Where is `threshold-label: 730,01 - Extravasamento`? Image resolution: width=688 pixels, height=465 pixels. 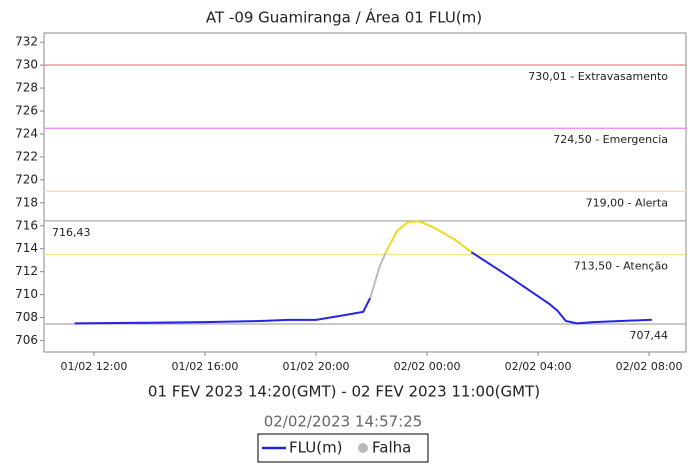
threshold-label: 730,01 - Extravasamento is located at coordinates (598, 76).